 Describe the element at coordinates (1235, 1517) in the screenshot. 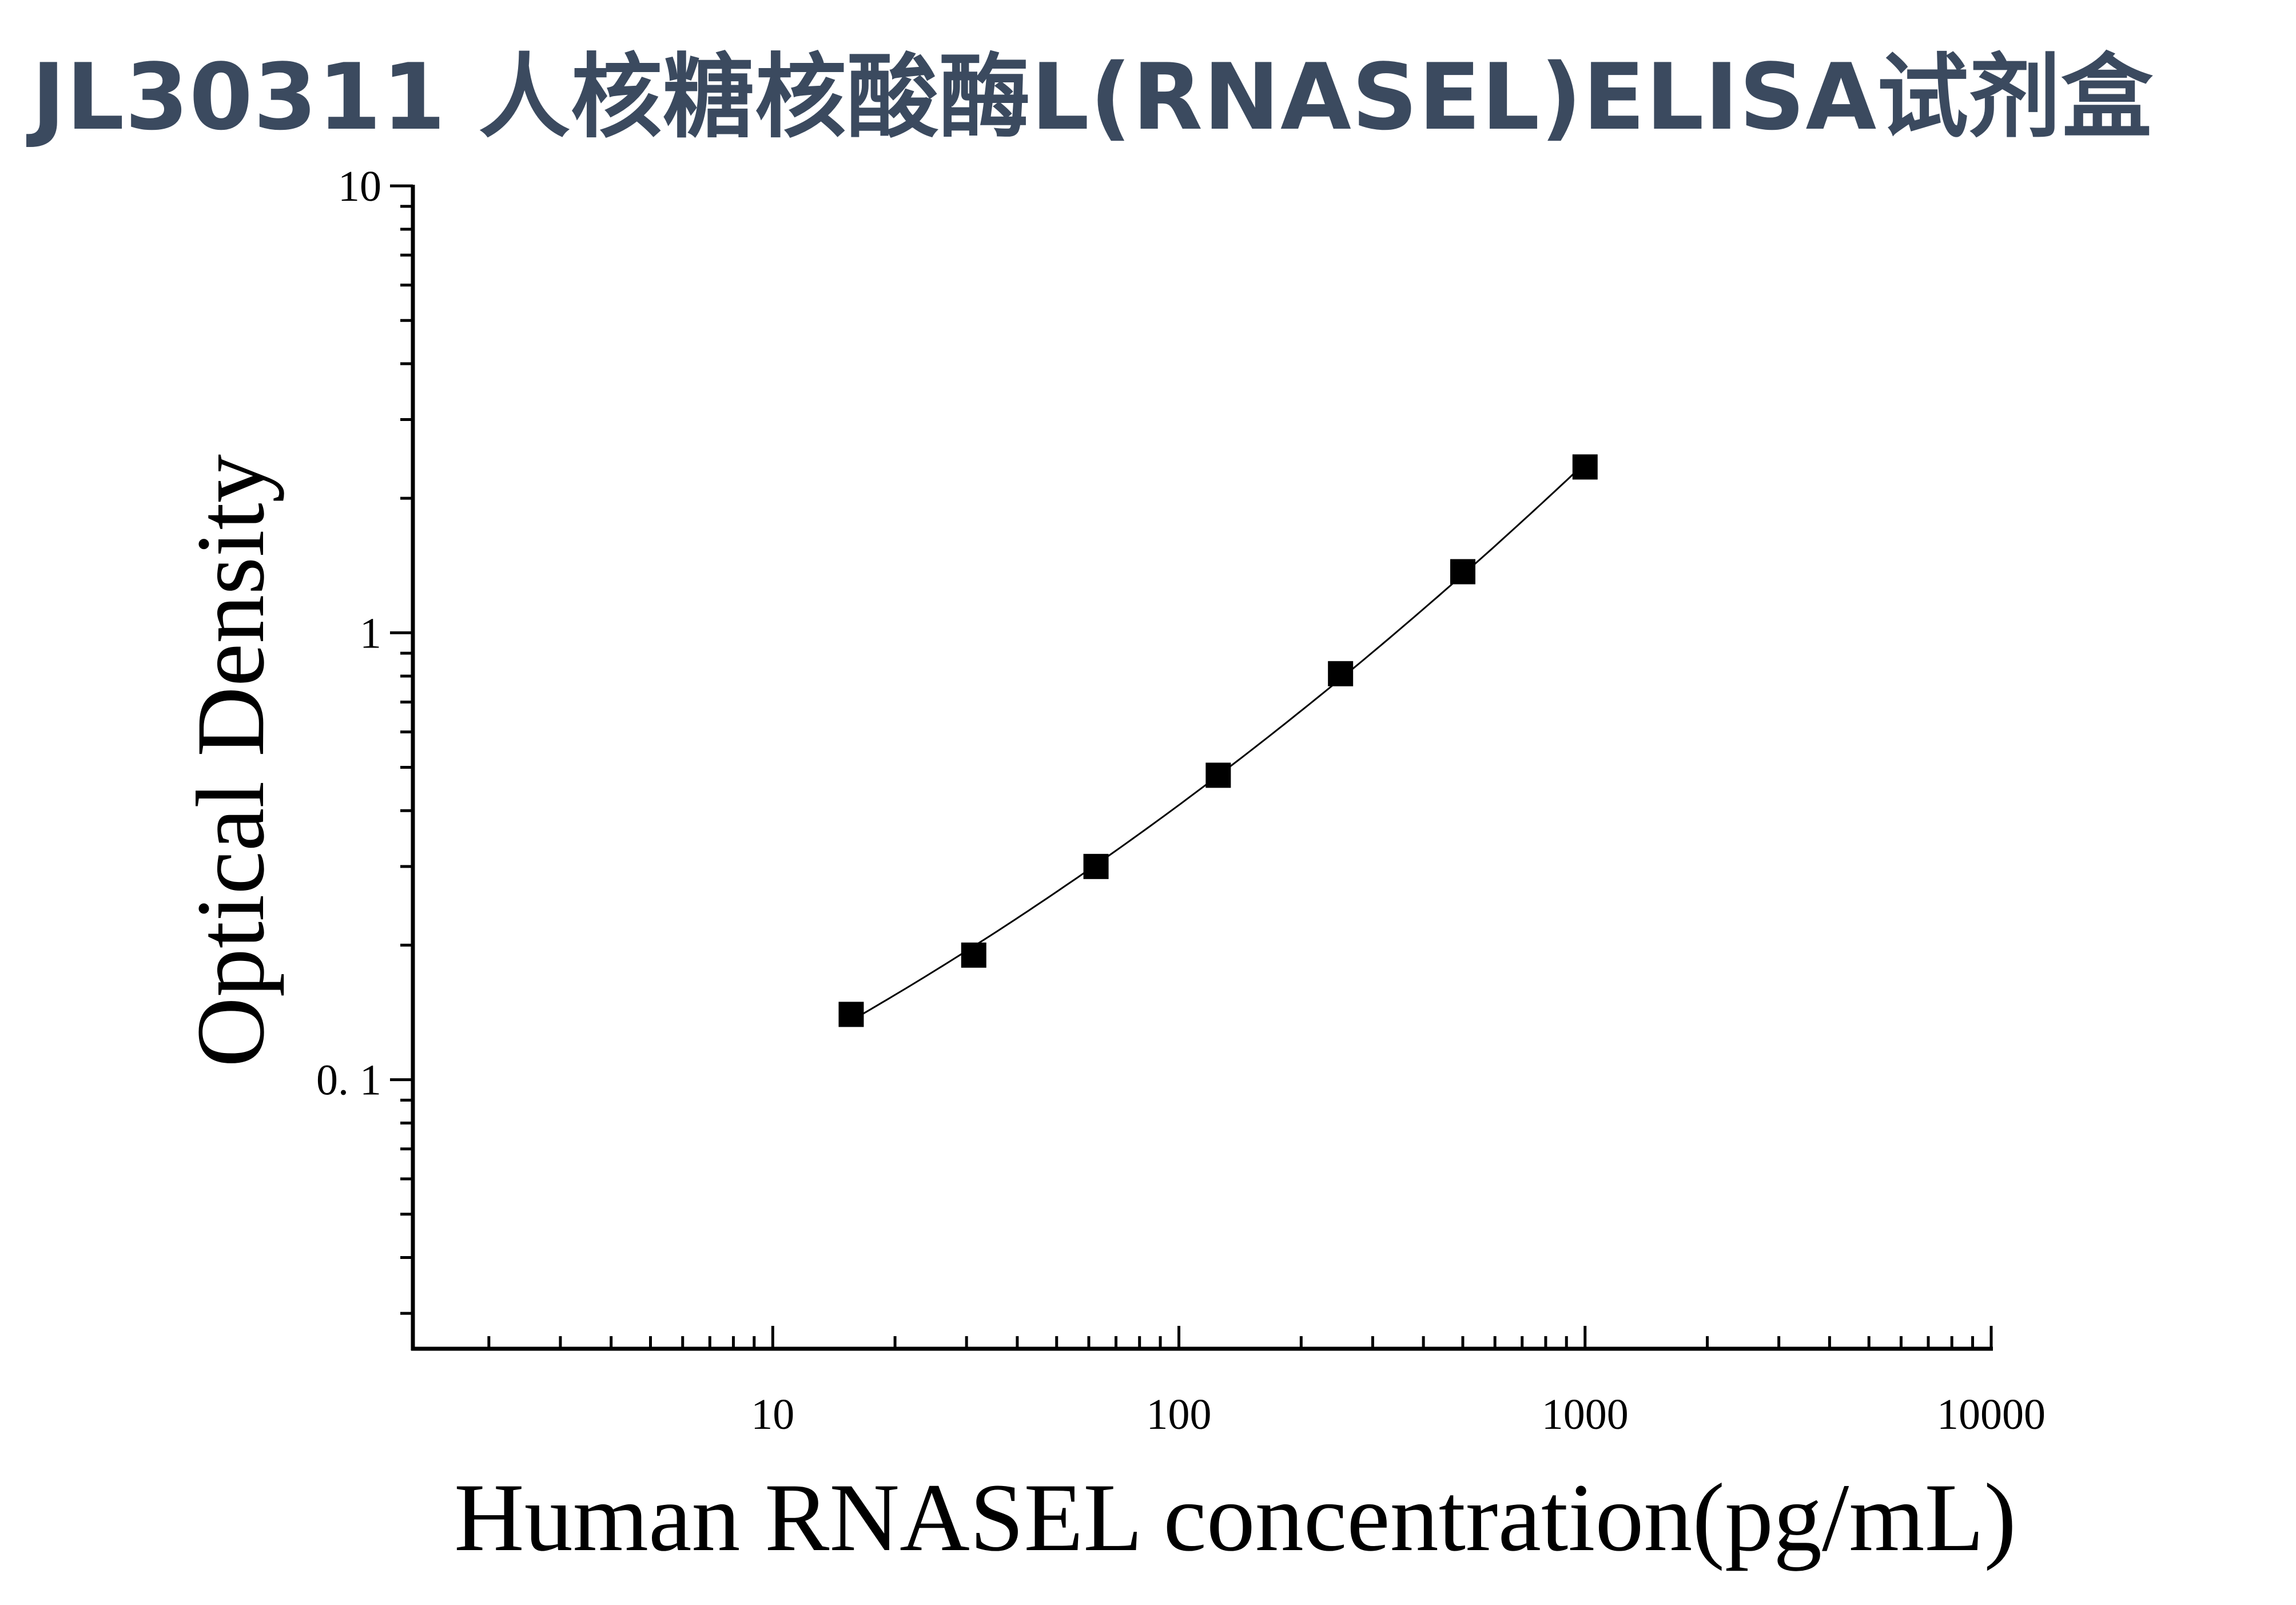

I see `x-axis-title: Human RNASEL concentration(pg/mL)` at that location.